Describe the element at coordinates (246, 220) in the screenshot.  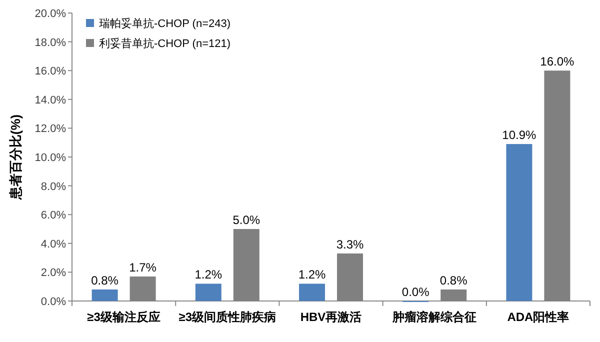
I see `data-label: 5.0%` at that location.